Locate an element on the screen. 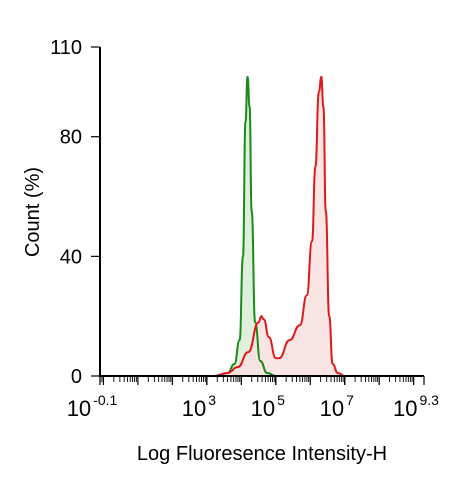 The image size is (476, 479). y-tick-label: 80 is located at coordinates (71, 138).